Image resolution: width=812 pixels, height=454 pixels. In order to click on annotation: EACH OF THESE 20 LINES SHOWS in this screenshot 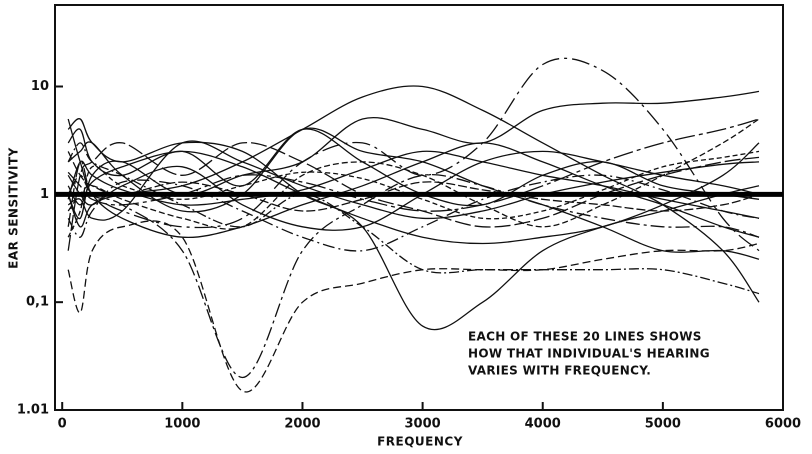, I will do `click(585, 337)`.